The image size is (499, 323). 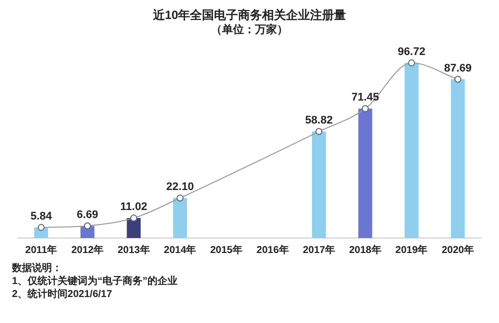 I want to click on data-label: 11.02, so click(x=134, y=207).